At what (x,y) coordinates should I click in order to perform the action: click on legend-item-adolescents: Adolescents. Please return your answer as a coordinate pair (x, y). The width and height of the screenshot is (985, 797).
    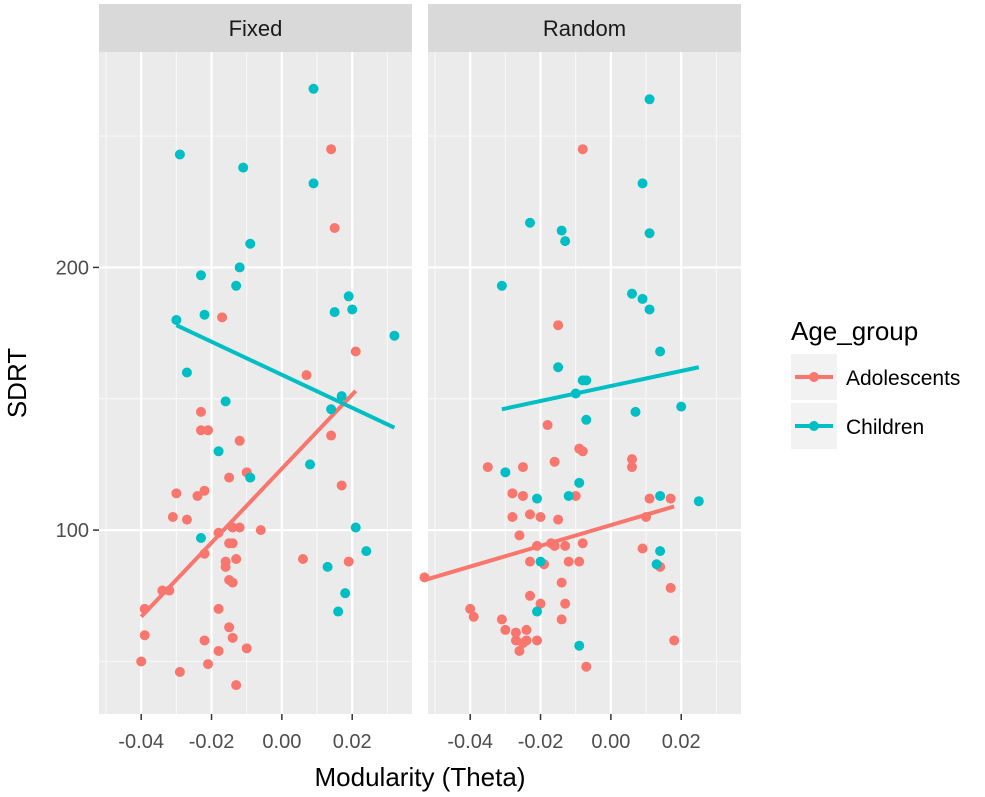
    Looking at the image, I should click on (875, 377).